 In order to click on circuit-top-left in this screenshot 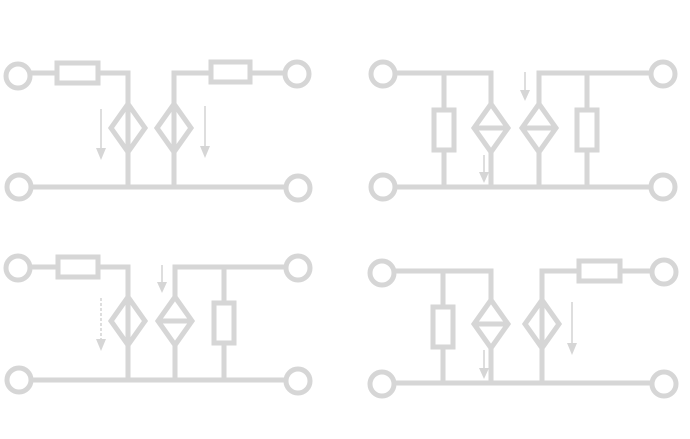, I will do `click(158, 131)`.